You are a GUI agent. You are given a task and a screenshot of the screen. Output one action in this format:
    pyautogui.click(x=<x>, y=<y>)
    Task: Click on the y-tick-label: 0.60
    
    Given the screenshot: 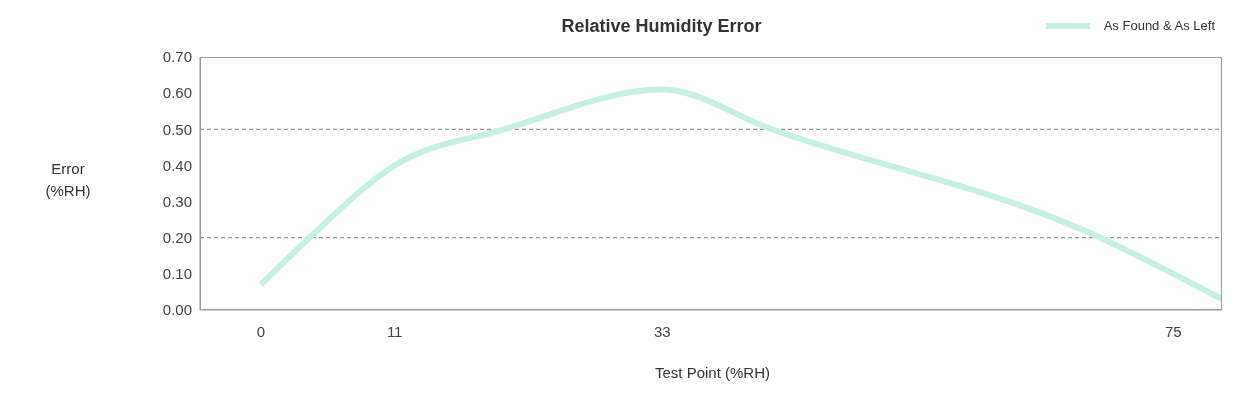 What is the action you would take?
    pyautogui.click(x=177, y=93)
    